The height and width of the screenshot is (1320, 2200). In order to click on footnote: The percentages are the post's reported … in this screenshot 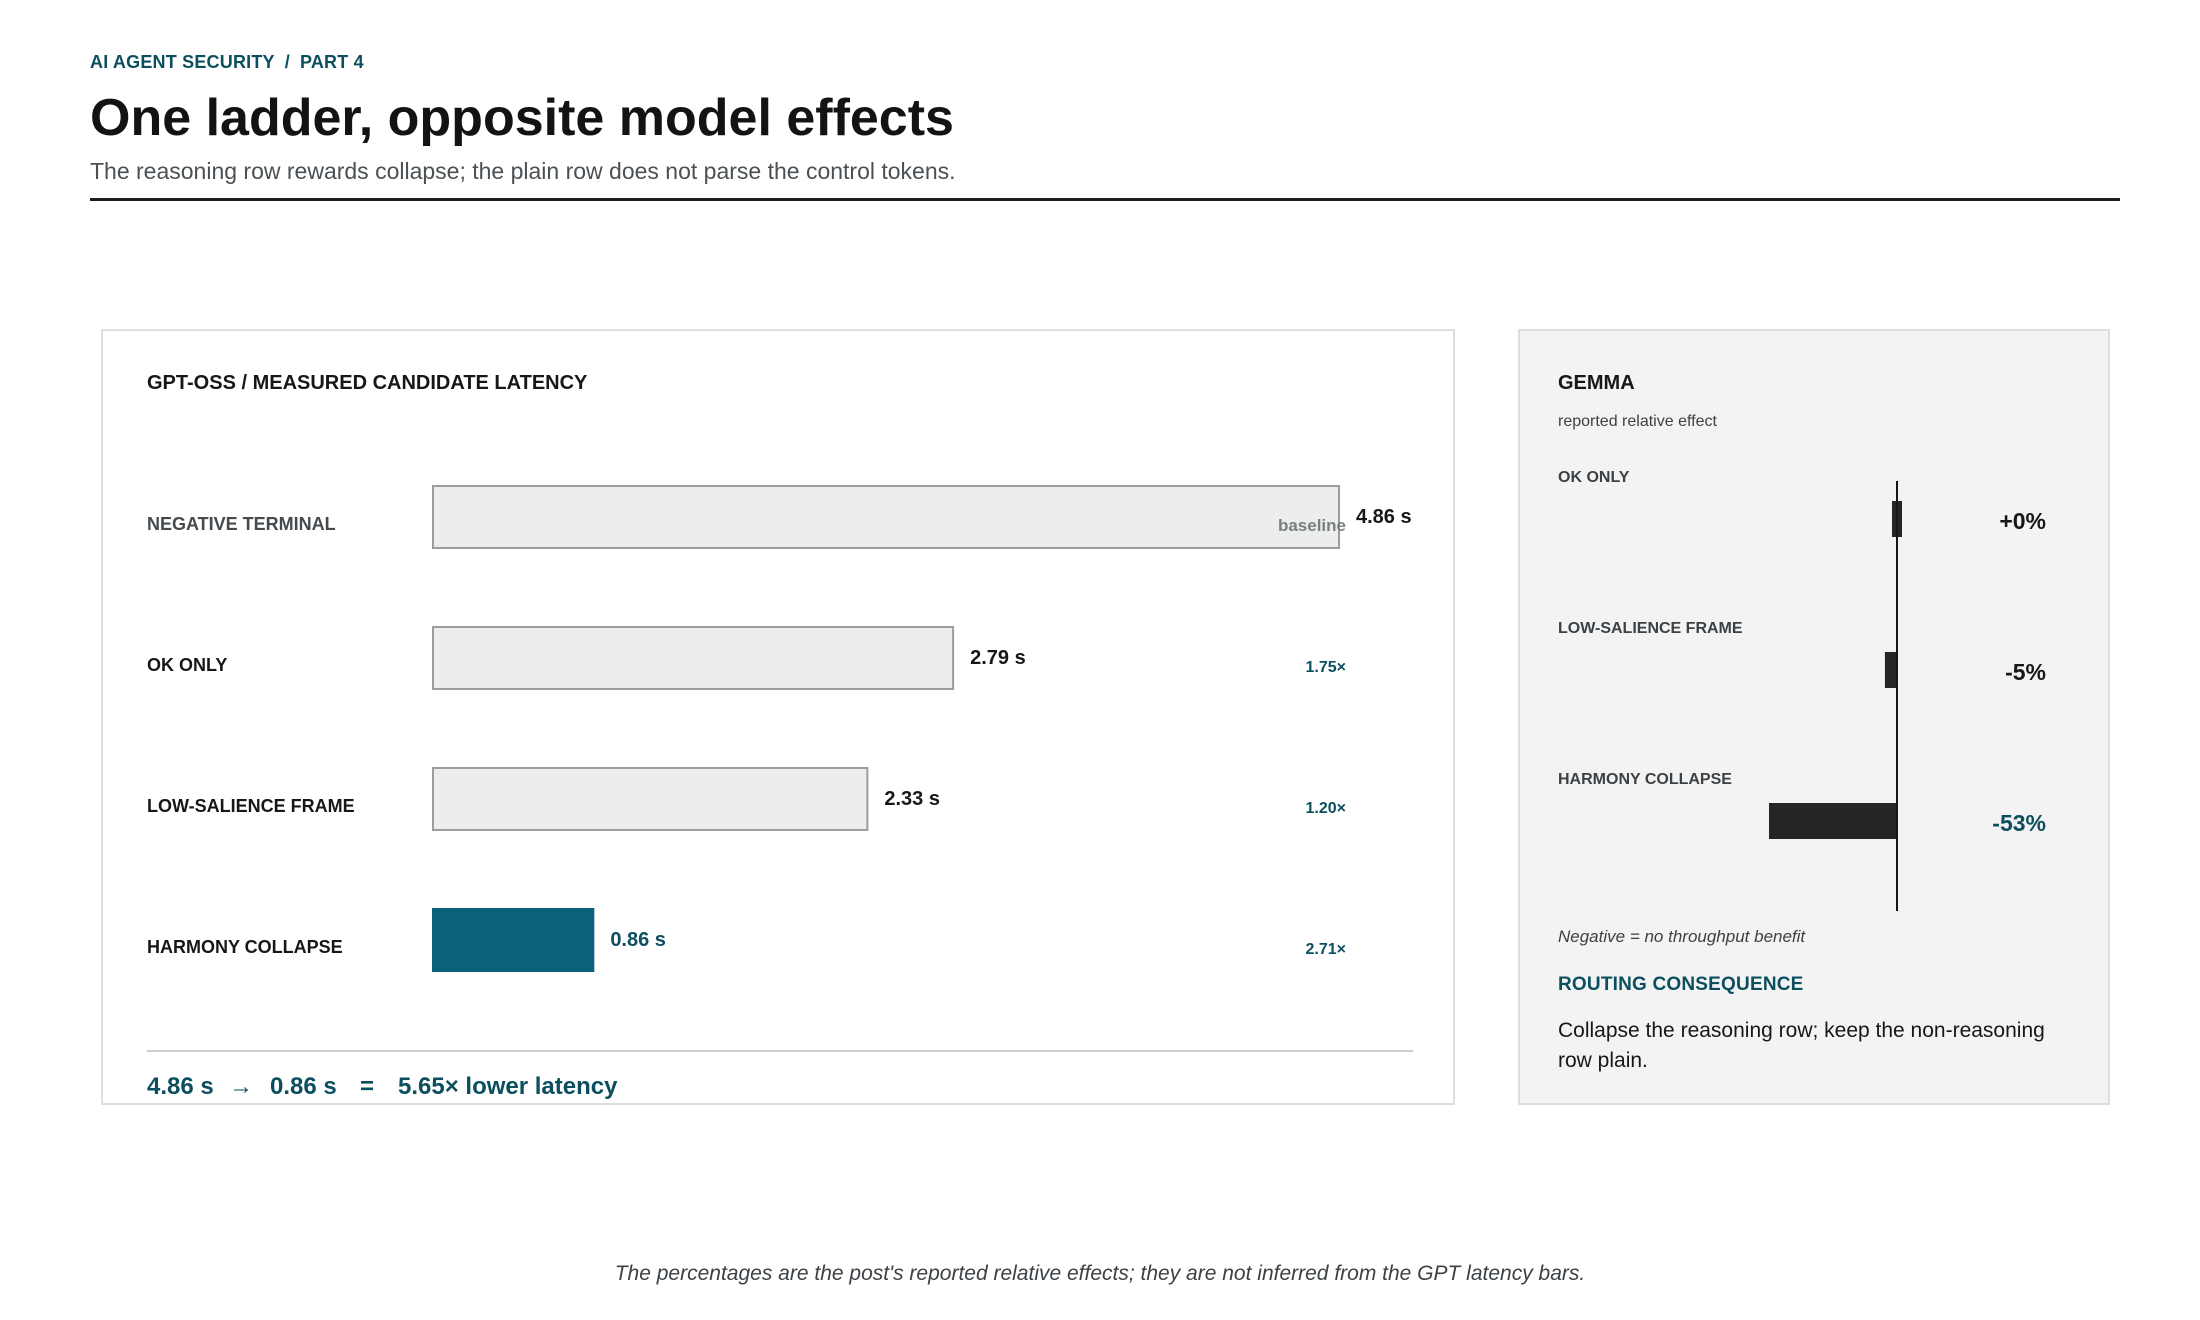, I will do `click(1100, 1273)`.